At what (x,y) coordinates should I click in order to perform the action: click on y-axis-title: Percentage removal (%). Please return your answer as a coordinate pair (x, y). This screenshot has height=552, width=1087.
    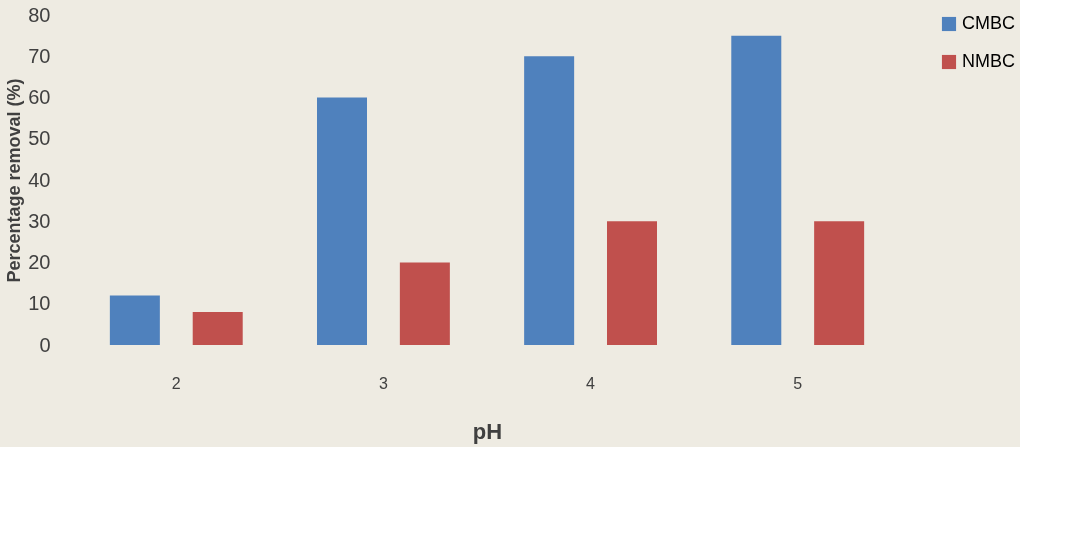
    Looking at the image, I should click on (14, 180).